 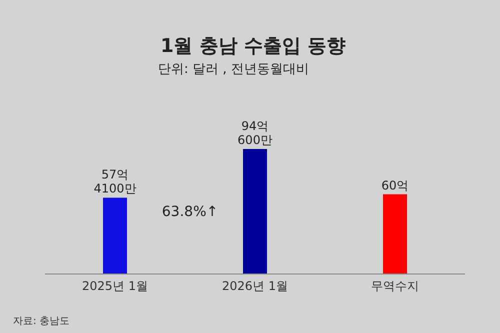 What do you see at coordinates (255, 133) in the screenshot?
I see `data-label: 94억 600만` at bounding box center [255, 133].